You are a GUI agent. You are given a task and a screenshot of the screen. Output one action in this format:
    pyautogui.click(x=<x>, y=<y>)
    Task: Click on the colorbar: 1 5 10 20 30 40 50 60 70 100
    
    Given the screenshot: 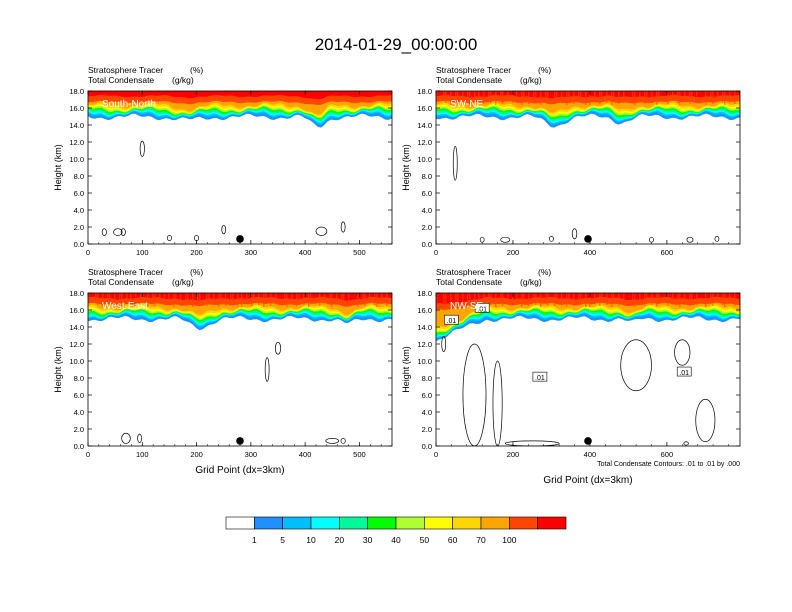 What is the action you would take?
    pyautogui.click(x=396, y=530)
    